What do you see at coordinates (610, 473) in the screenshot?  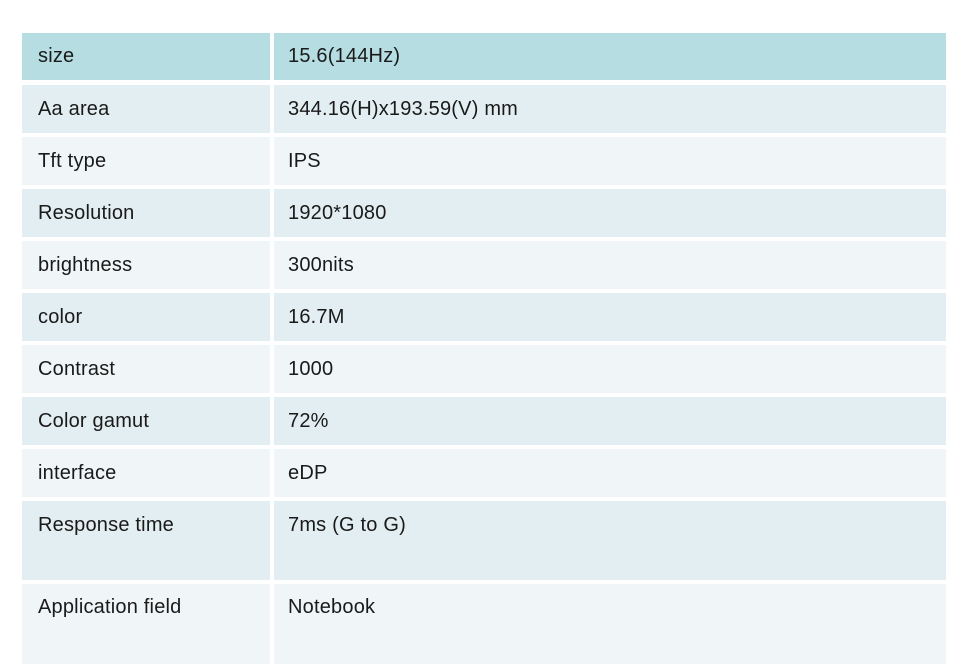 I see `spec-value-cell: eDP` at bounding box center [610, 473].